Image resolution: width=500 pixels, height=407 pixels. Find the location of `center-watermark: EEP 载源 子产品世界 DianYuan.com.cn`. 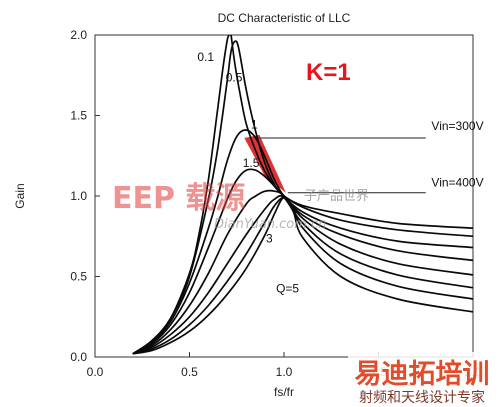

center-watermark: EEP 载源 子产品世界 DianYuan.com.cn is located at coordinates (240, 206).